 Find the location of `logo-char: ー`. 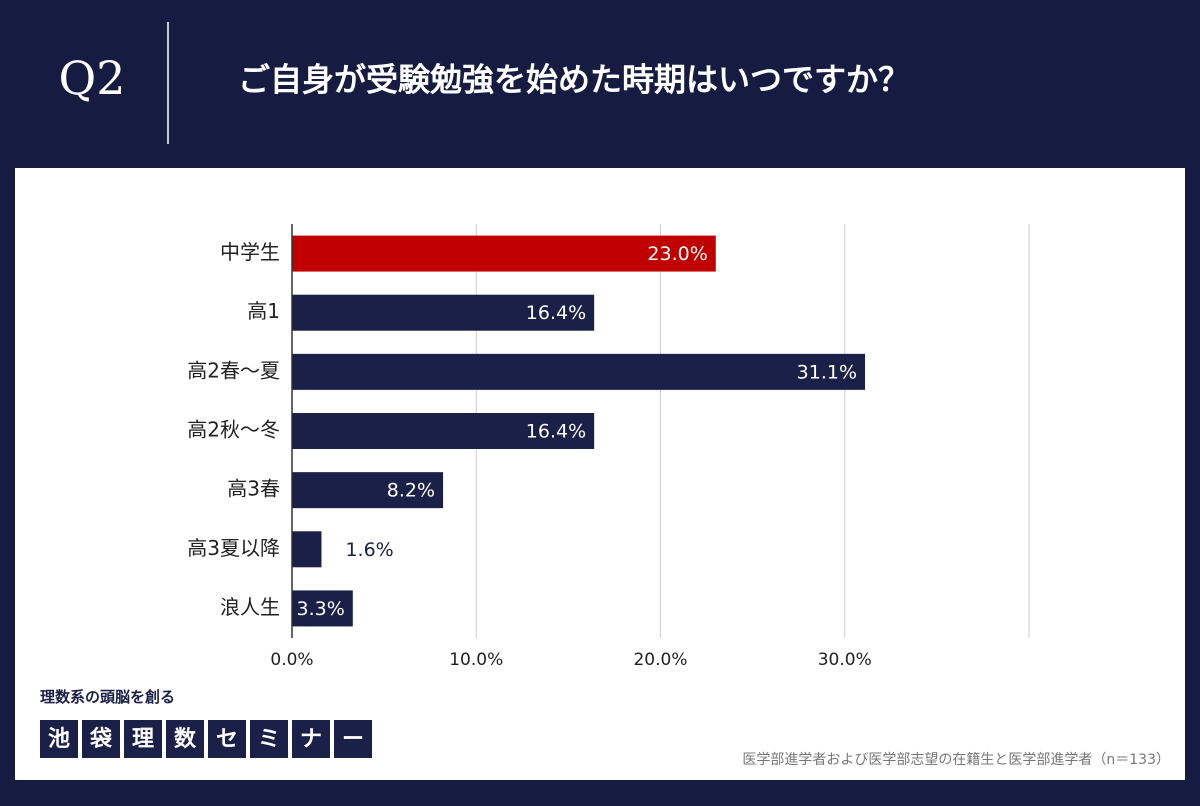

logo-char: ー is located at coordinates (353, 739).